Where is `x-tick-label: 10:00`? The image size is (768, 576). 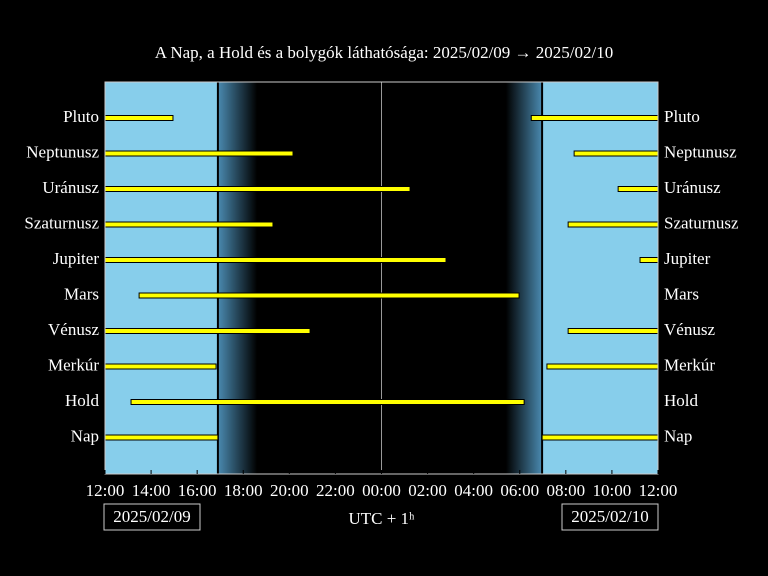
x-tick-label: 10:00 is located at coordinates (612, 490).